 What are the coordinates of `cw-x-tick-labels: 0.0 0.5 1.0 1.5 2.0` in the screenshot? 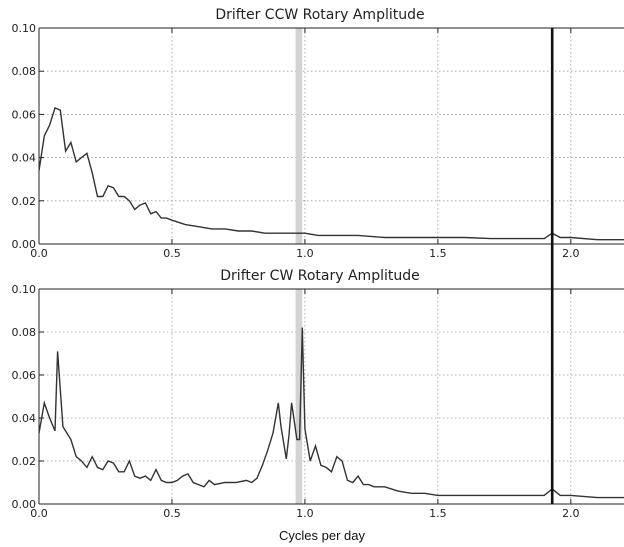 It's located at (304, 513).